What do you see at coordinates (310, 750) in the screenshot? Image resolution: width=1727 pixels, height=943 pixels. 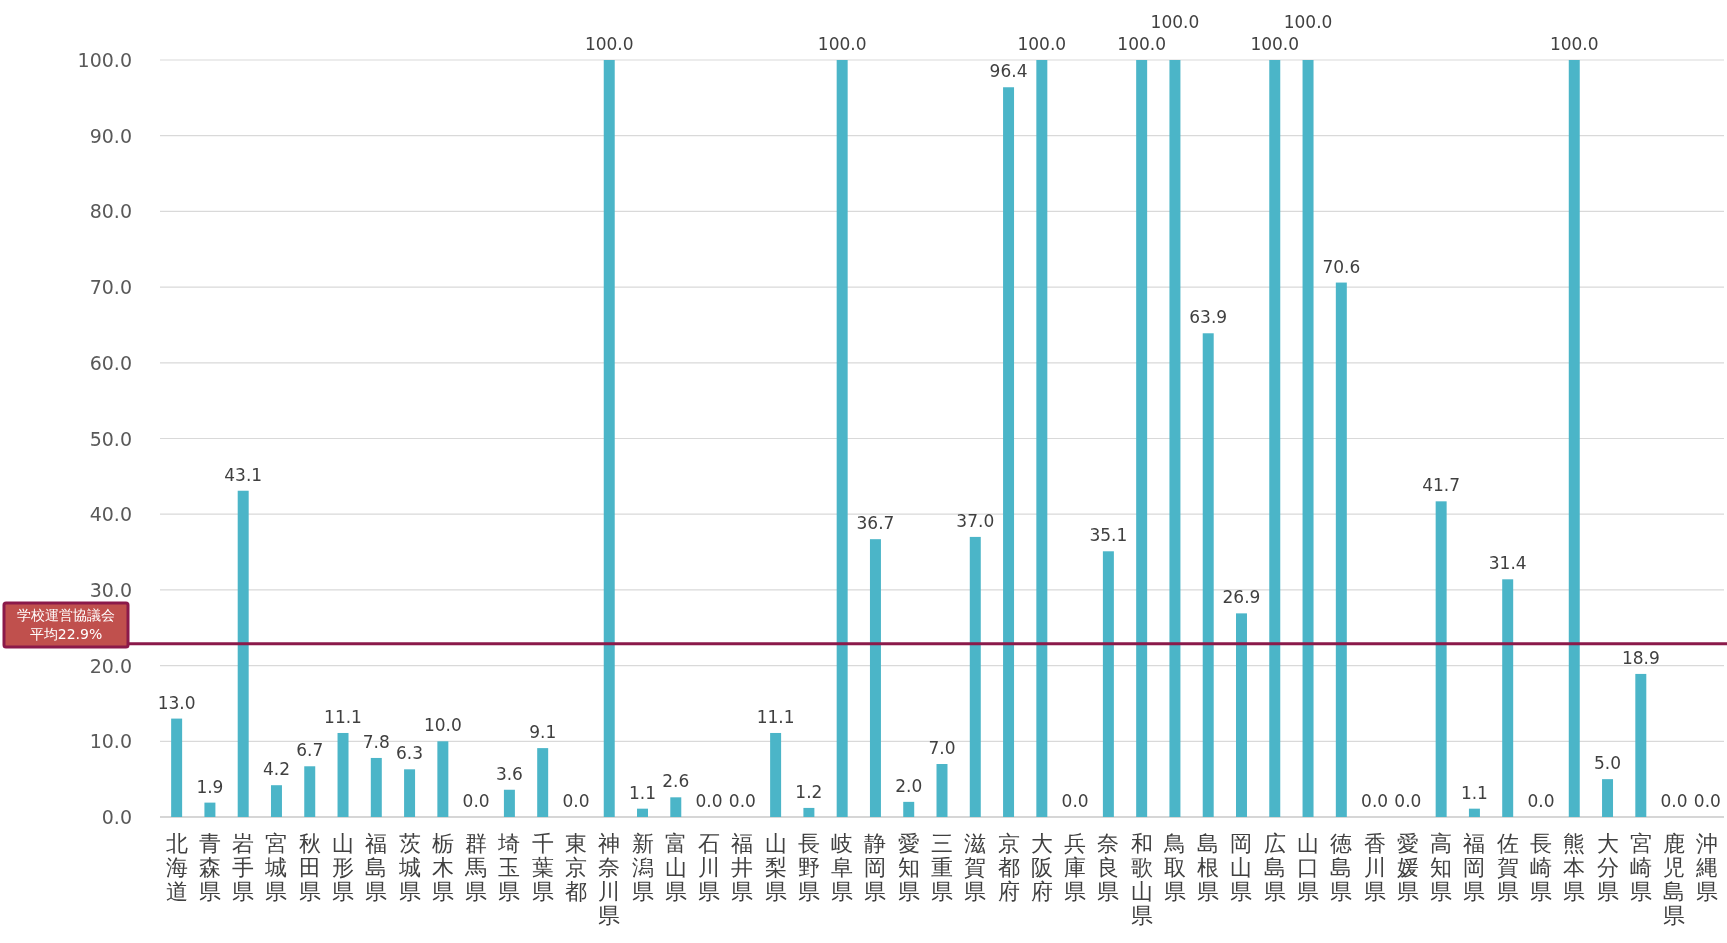 I see `data-label: 6.7` at bounding box center [310, 750].